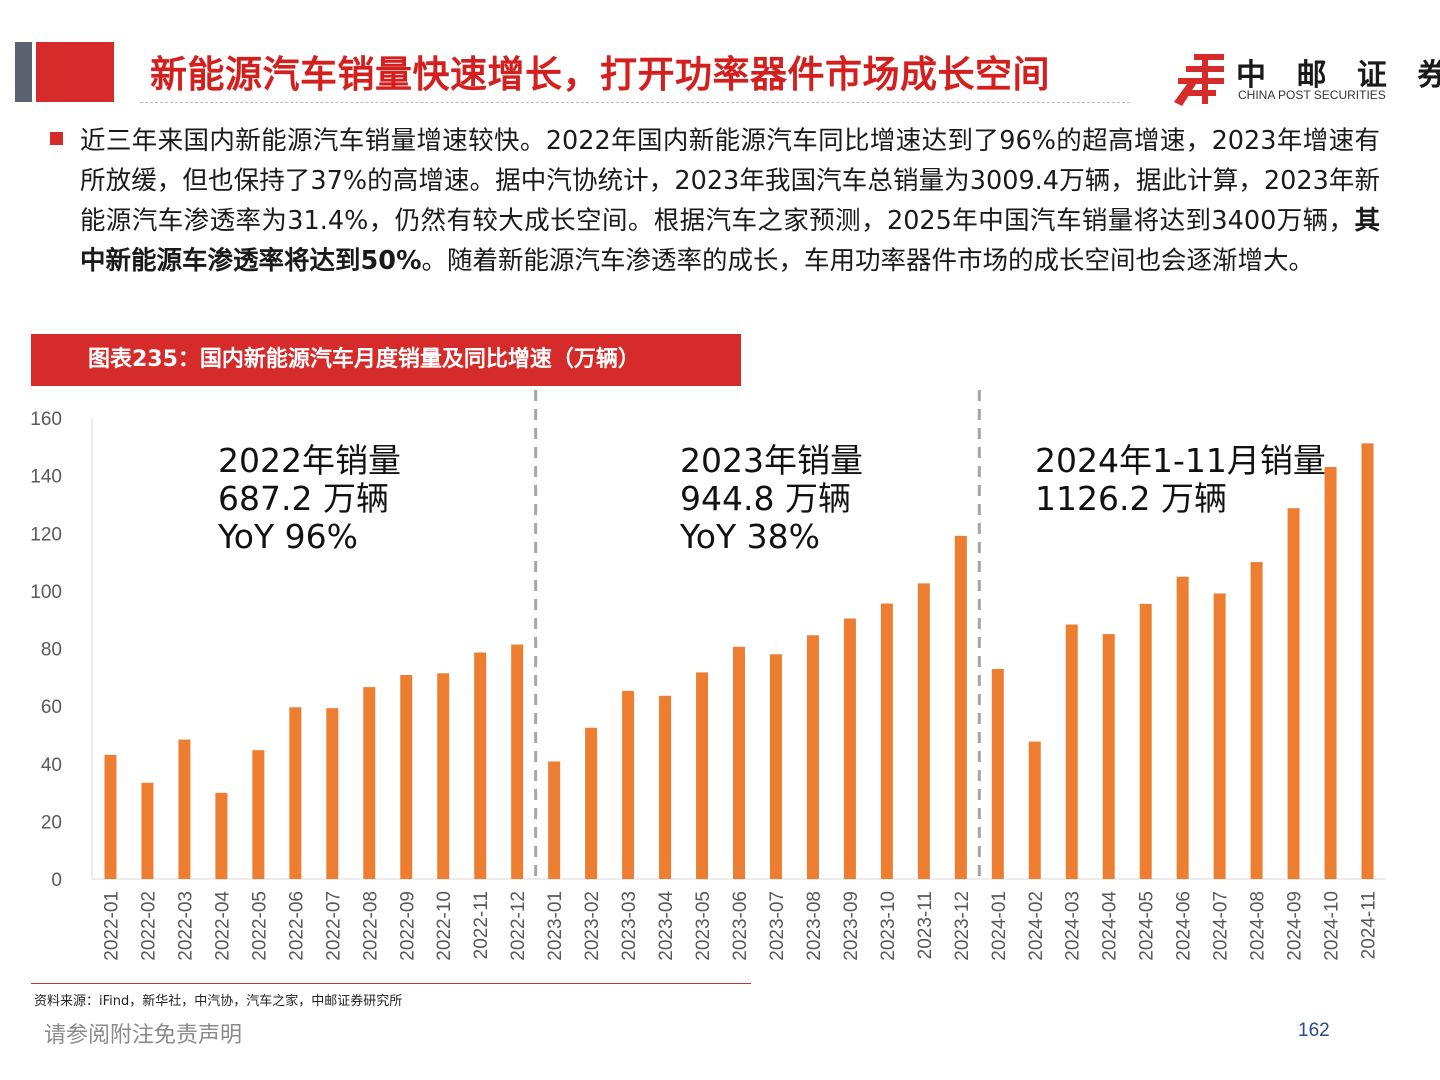 This screenshot has height=1080, width=1440. I want to click on x-tick-label: 2024-04, so click(1110, 926).